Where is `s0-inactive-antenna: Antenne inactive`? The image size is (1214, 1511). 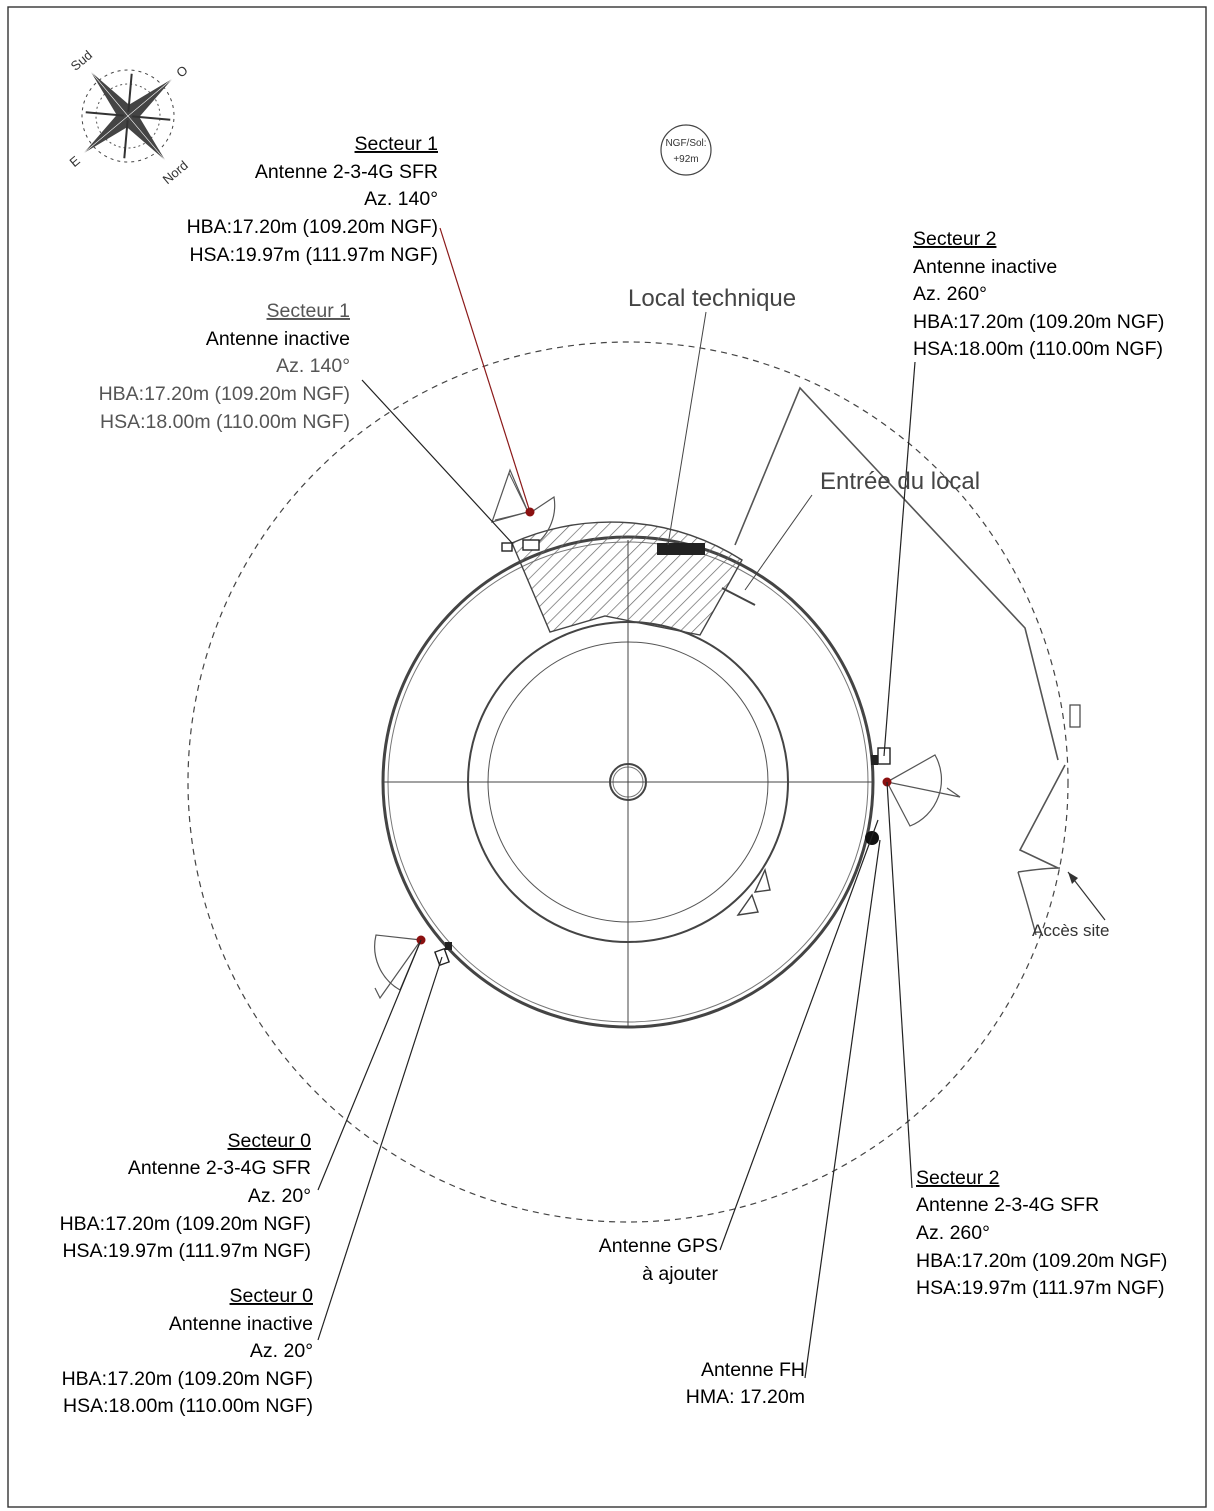
s0-inactive-antenna: Antenne inactive is located at coordinates (241, 1324).